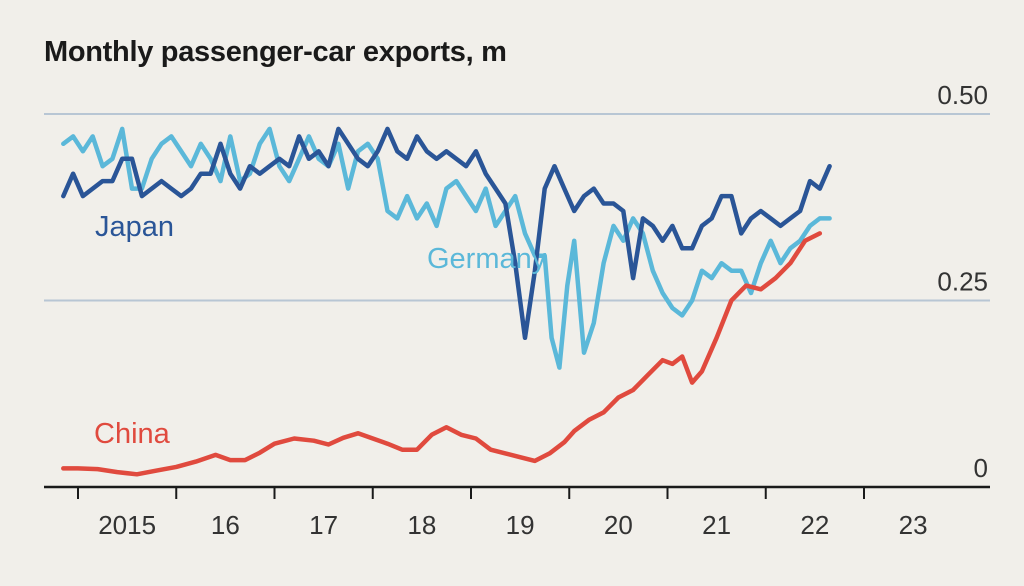 This screenshot has height=586, width=1024. I want to click on series-label-germany: Germany, so click(487, 259).